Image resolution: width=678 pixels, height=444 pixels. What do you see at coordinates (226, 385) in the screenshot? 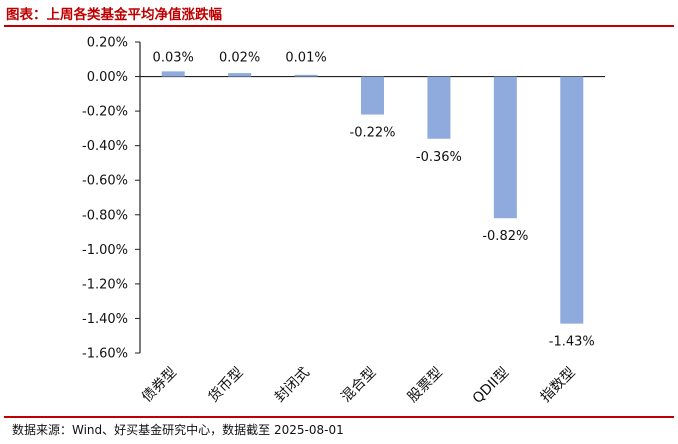
I see `category-label: 货币型` at bounding box center [226, 385].